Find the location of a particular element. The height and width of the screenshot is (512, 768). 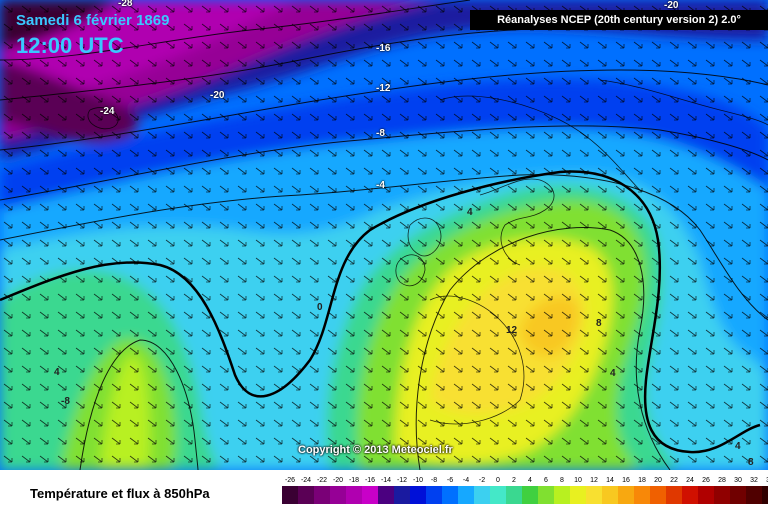

legend-tick: -8 is located at coordinates (434, 480).